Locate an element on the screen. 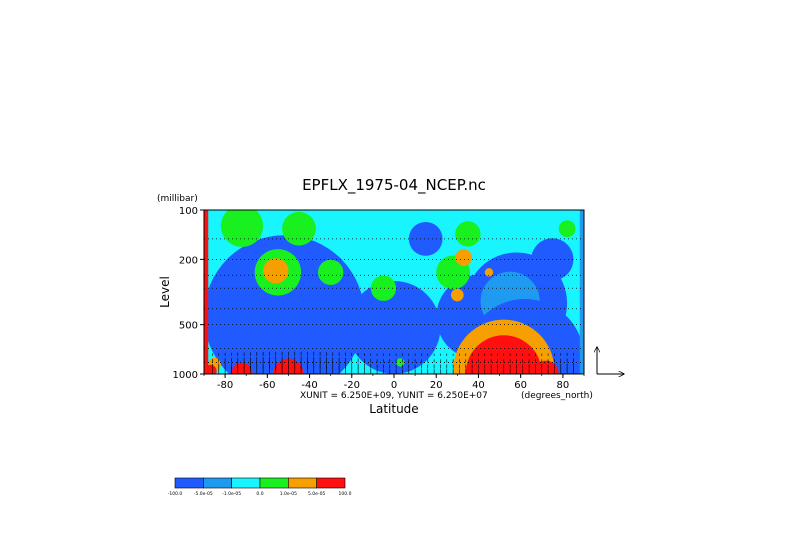  x-tick-label: 40 is located at coordinates (478, 385).